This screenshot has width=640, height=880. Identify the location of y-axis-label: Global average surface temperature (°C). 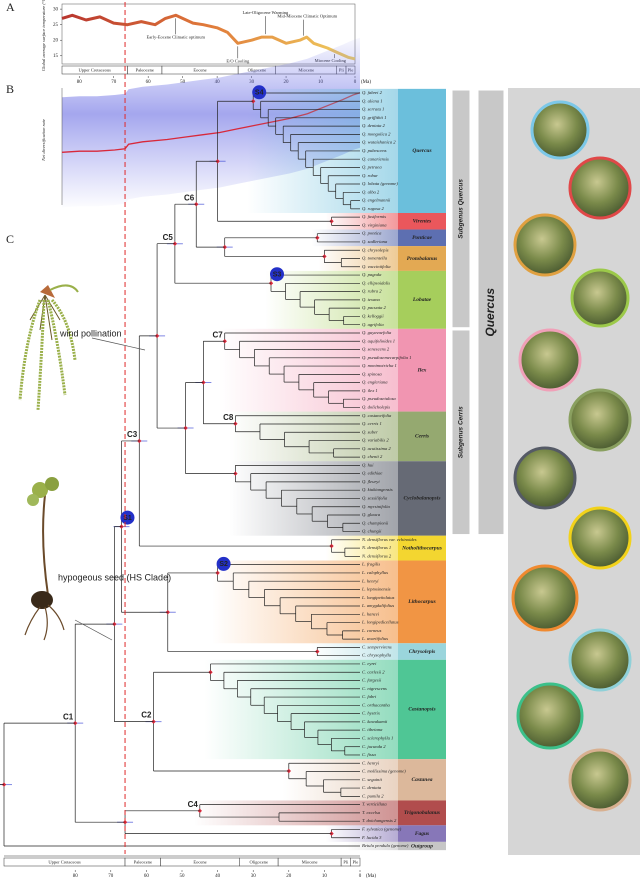
(43, 35).